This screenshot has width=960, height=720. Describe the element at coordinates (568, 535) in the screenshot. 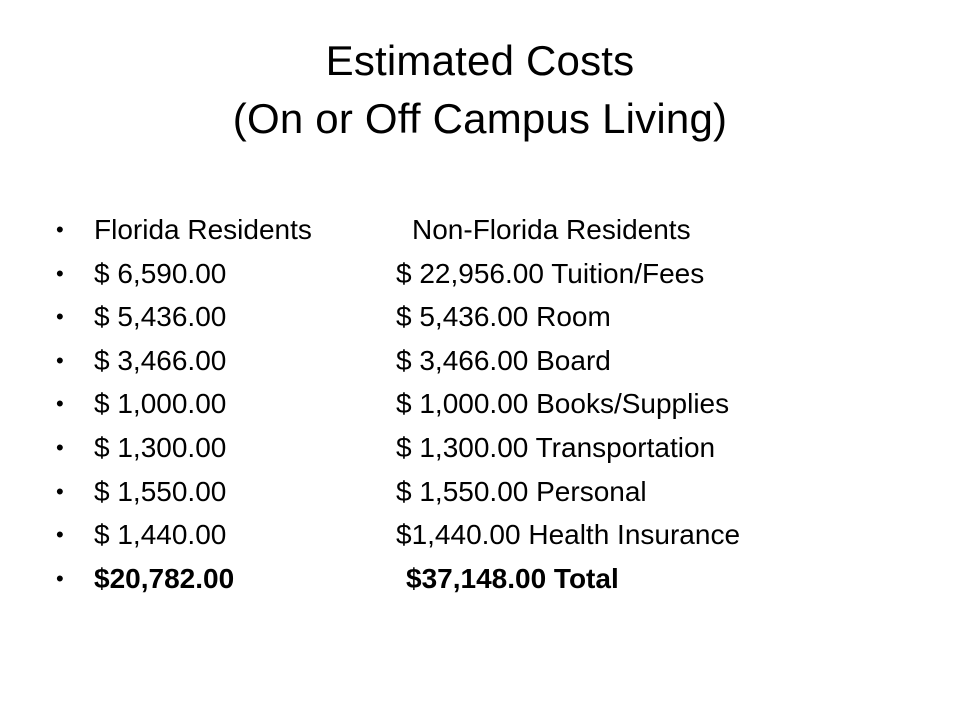

I see `non-florida-health-insurance-value: $1,440.00 Health Insurance` at that location.